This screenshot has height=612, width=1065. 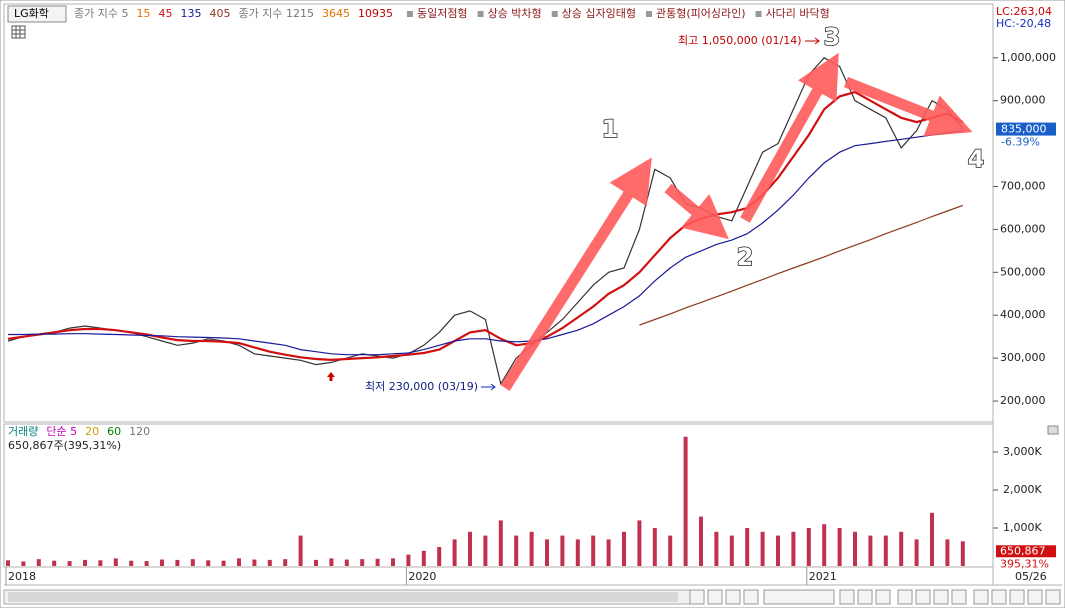 What do you see at coordinates (1023, 228) in the screenshot?
I see `y-tick-label: 600,000` at bounding box center [1023, 228].